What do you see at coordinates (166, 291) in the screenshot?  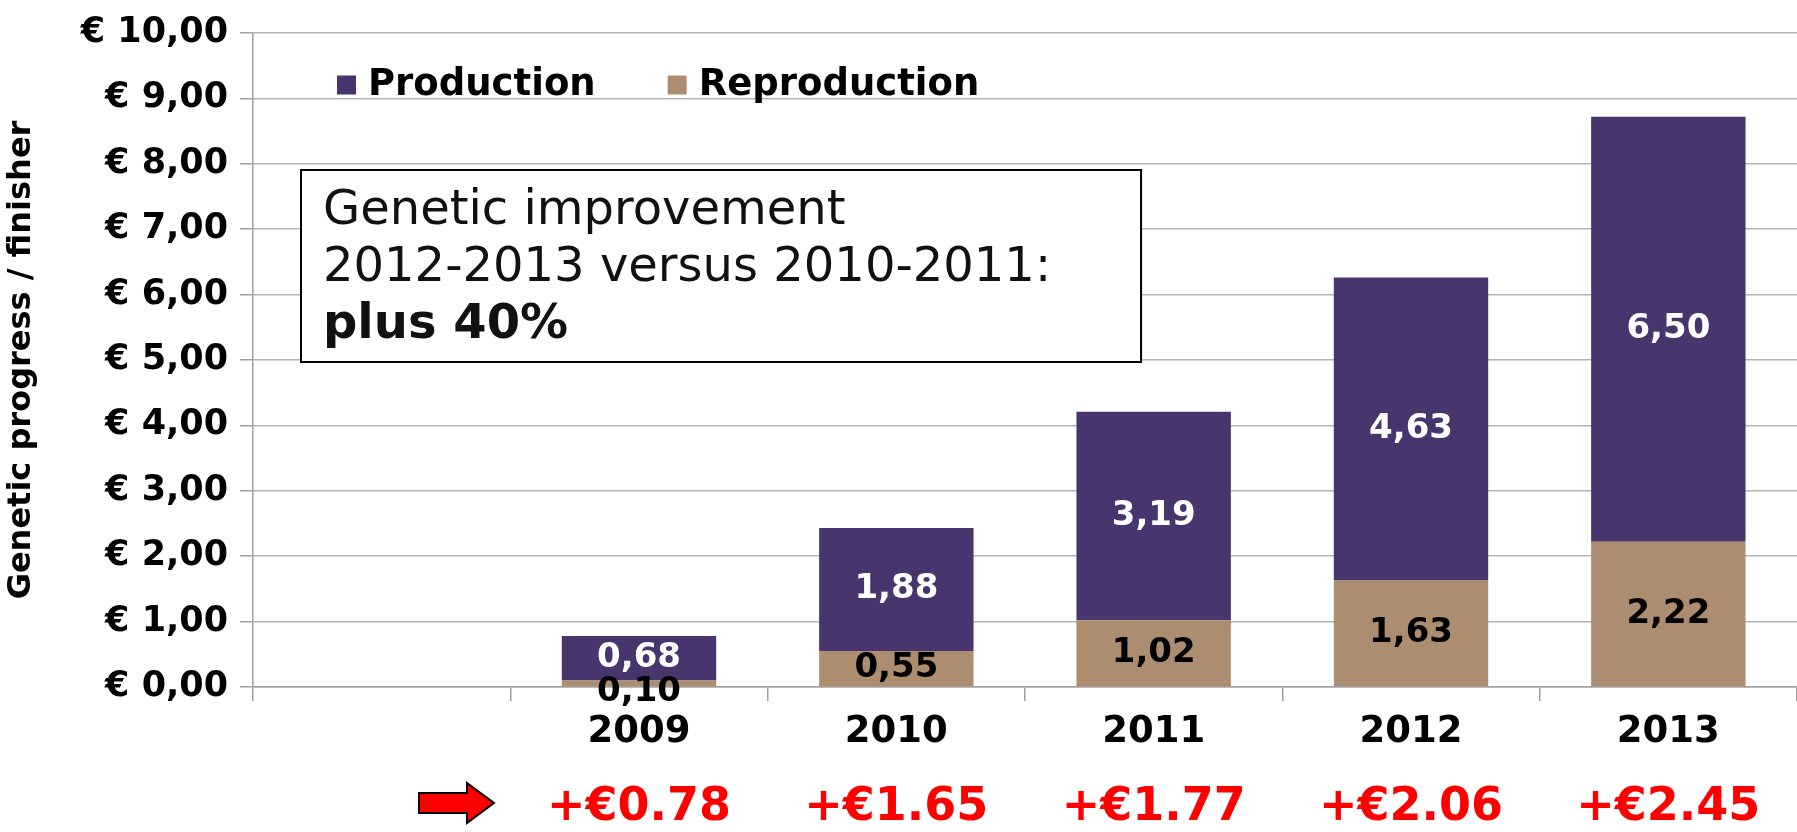 I see `y-tick-label: € 6,00` at bounding box center [166, 291].